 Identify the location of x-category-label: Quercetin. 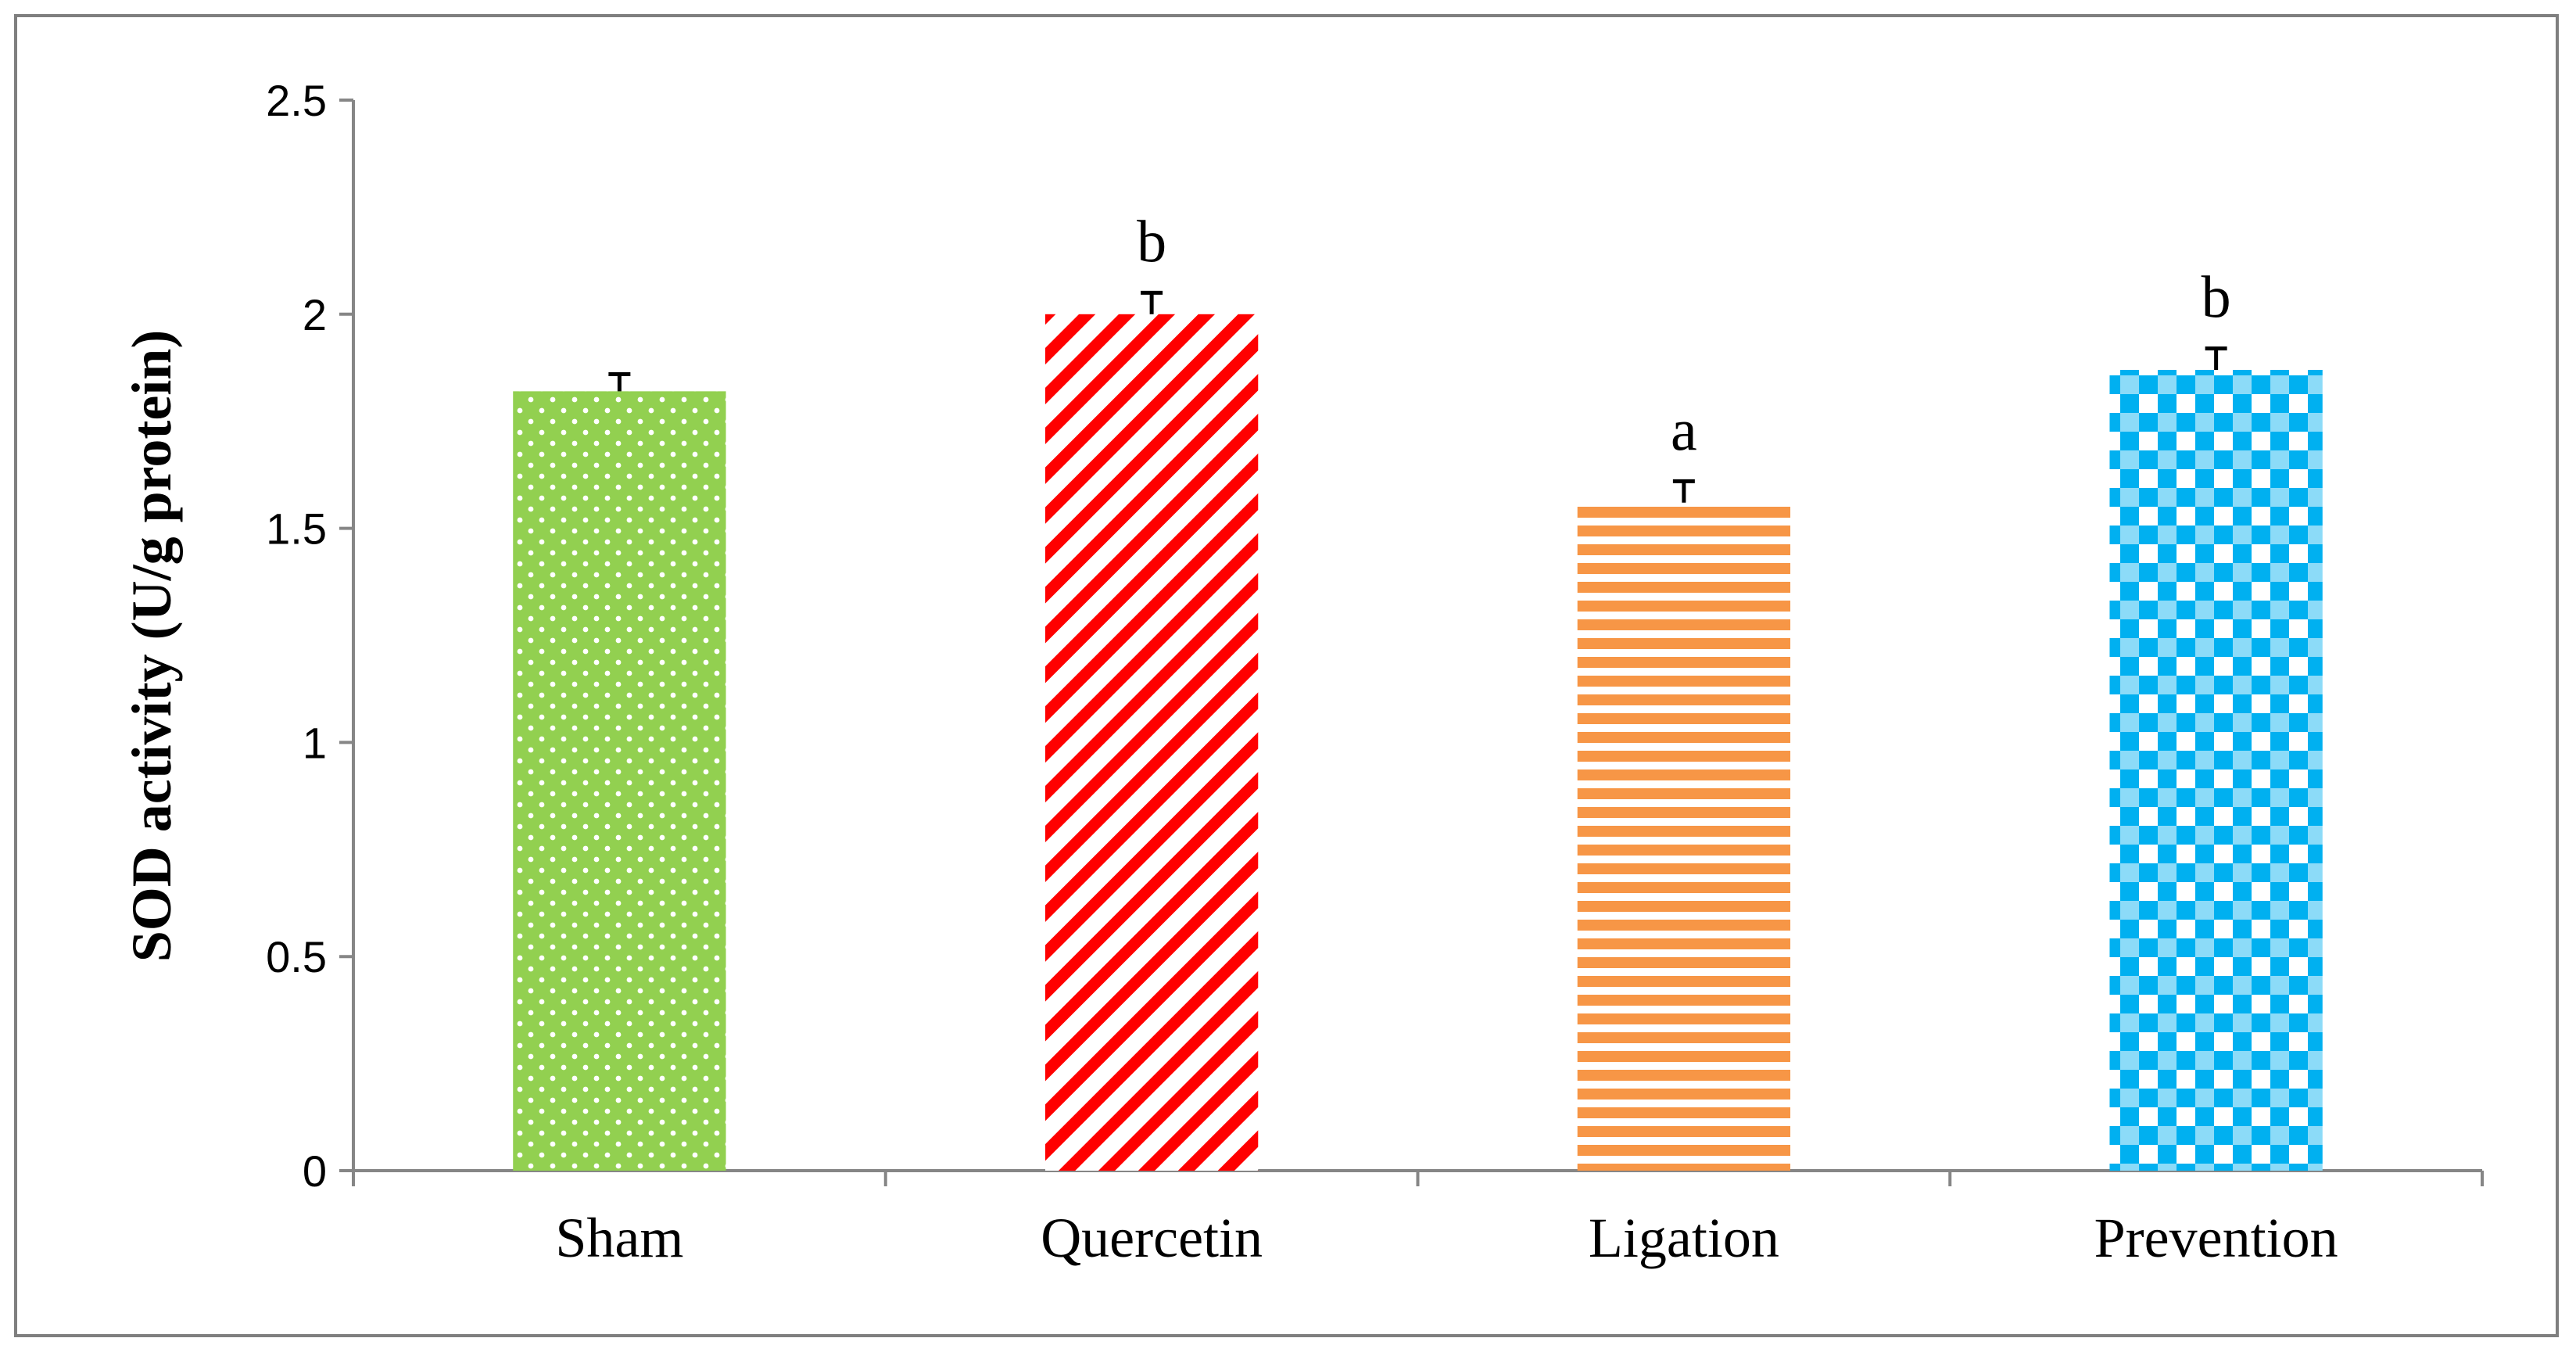
(1152, 1238).